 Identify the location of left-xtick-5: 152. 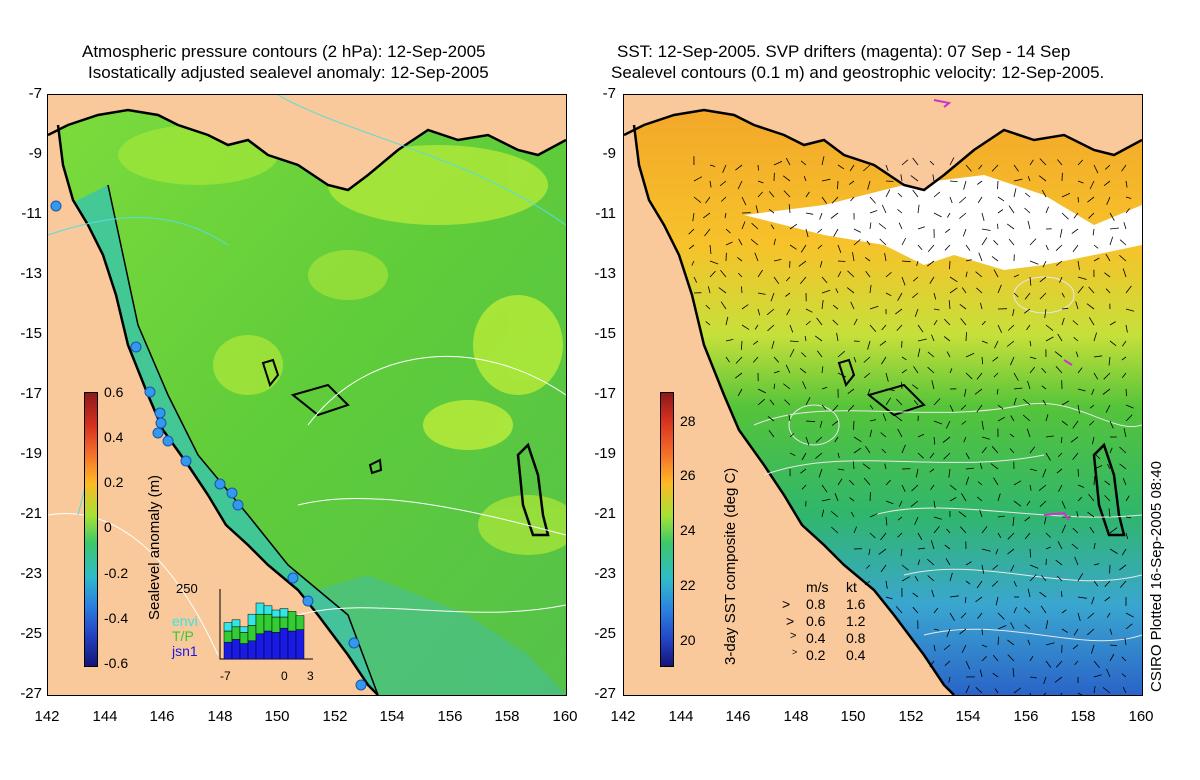
(335, 716).